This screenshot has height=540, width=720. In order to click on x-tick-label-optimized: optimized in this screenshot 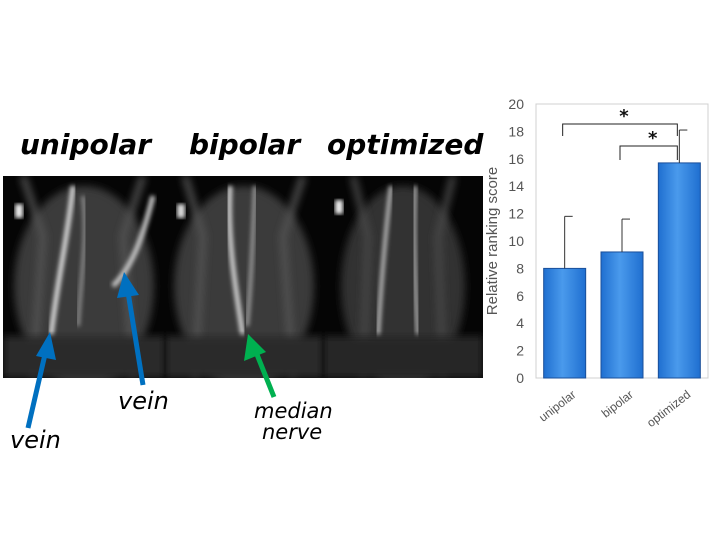, I will do `click(668, 408)`.